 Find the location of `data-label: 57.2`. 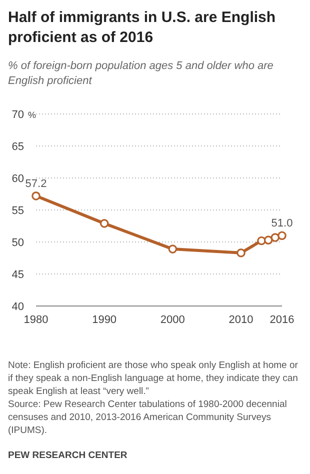

data-label: 57.2 is located at coordinates (36, 184).